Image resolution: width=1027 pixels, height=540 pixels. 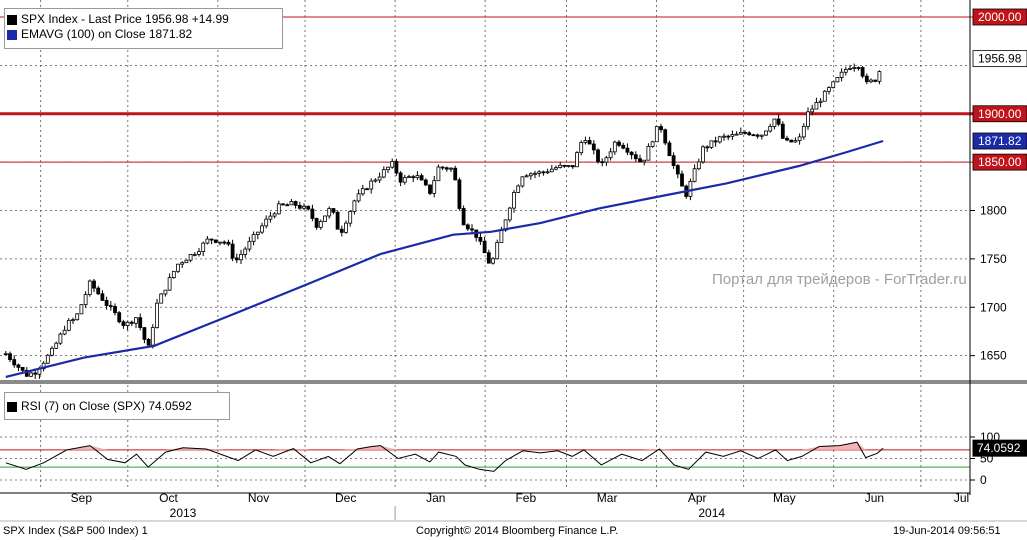 What do you see at coordinates (75, 531) in the screenshot?
I see `footer-security: SPX Index (S&P 500 Index) 1` at bounding box center [75, 531].